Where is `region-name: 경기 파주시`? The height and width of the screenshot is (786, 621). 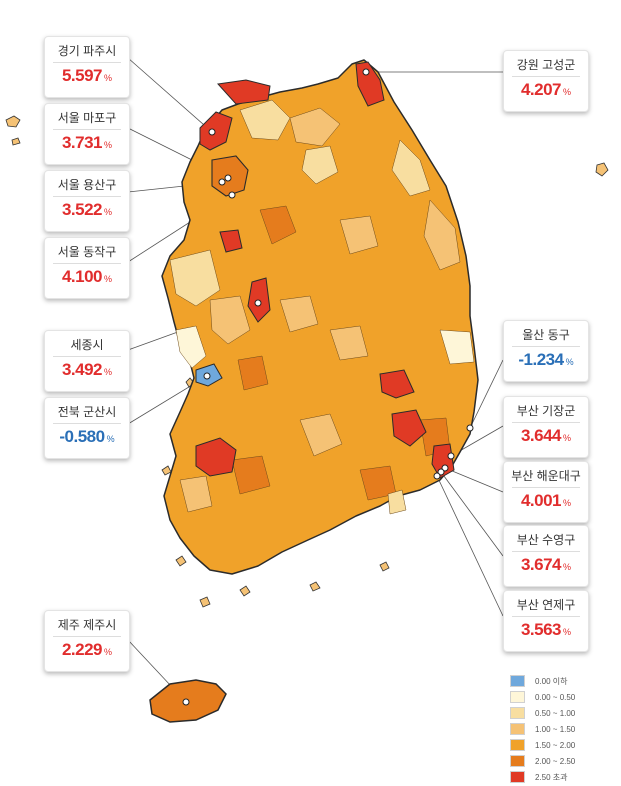 region-name: 경기 파주시 is located at coordinates (87, 51).